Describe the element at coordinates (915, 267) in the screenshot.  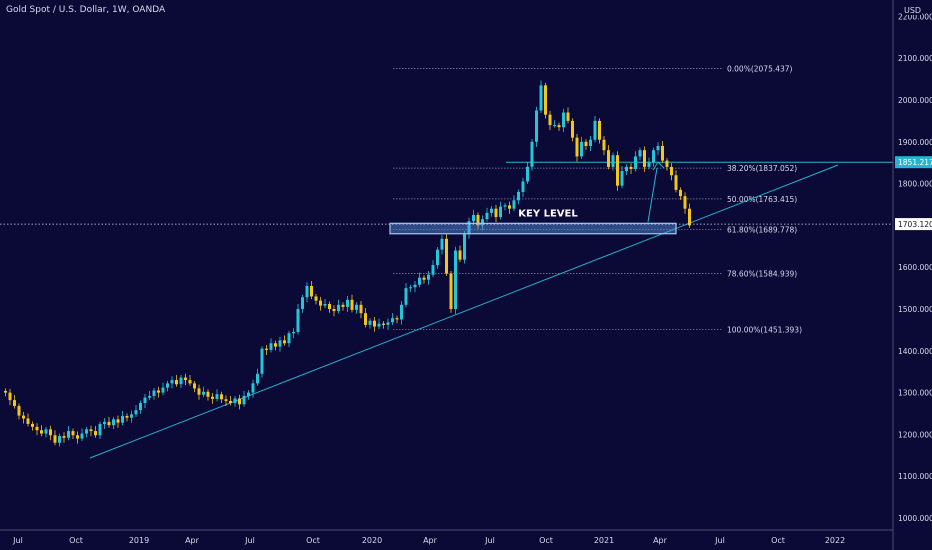
I see `price-tick-6: 1600.000` at that location.